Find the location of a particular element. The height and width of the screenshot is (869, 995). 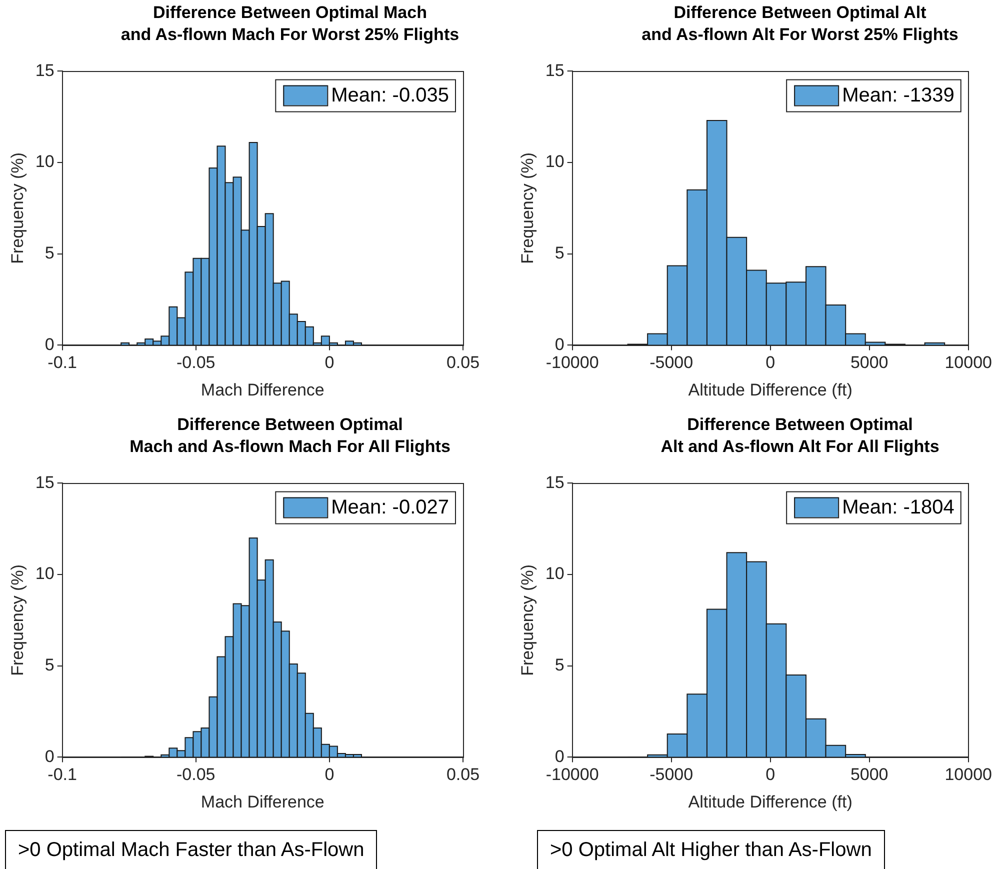

legend-label: Mean: -0.035 is located at coordinates (390, 95).